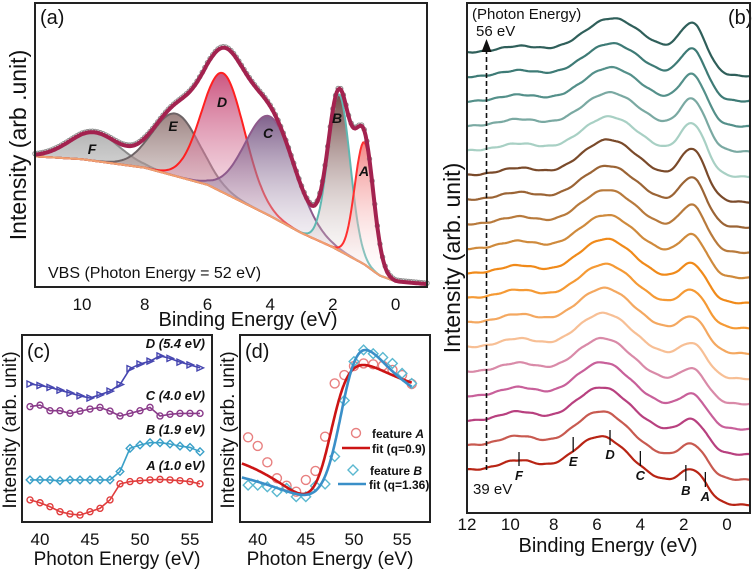 The width and height of the screenshot is (752, 571). What do you see at coordinates (257, 352) in the screenshot?
I see `panel-label: (d)` at bounding box center [257, 352].